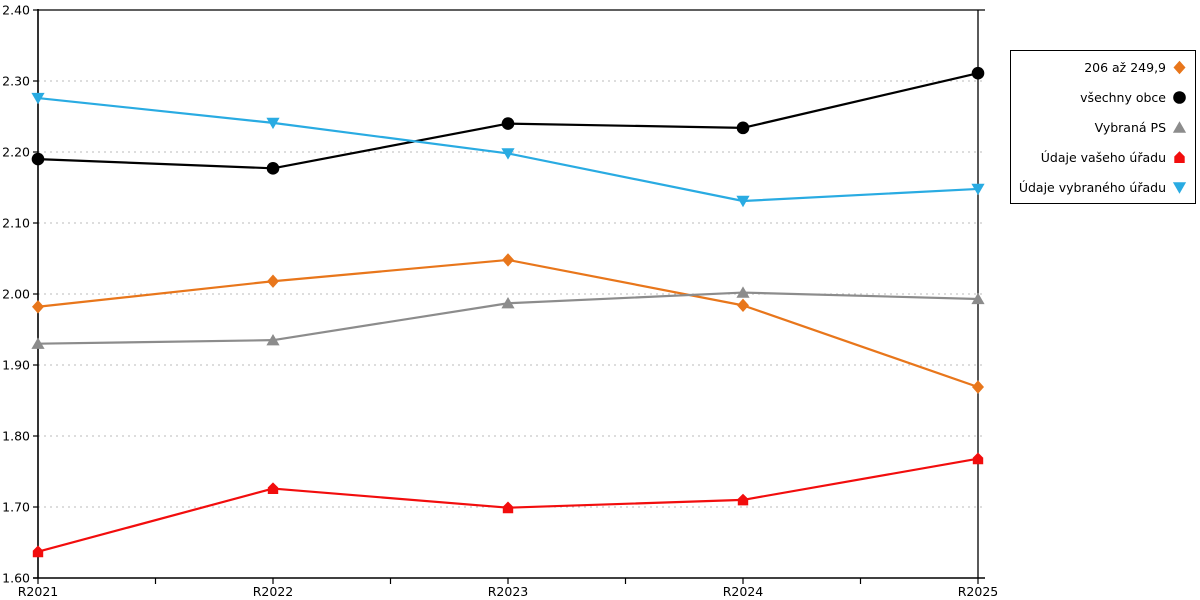 The height and width of the screenshot is (600, 1200). Describe the element at coordinates (1092, 187) in the screenshot. I see `legend-item-label: Údaje vybraného úřadu` at that location.